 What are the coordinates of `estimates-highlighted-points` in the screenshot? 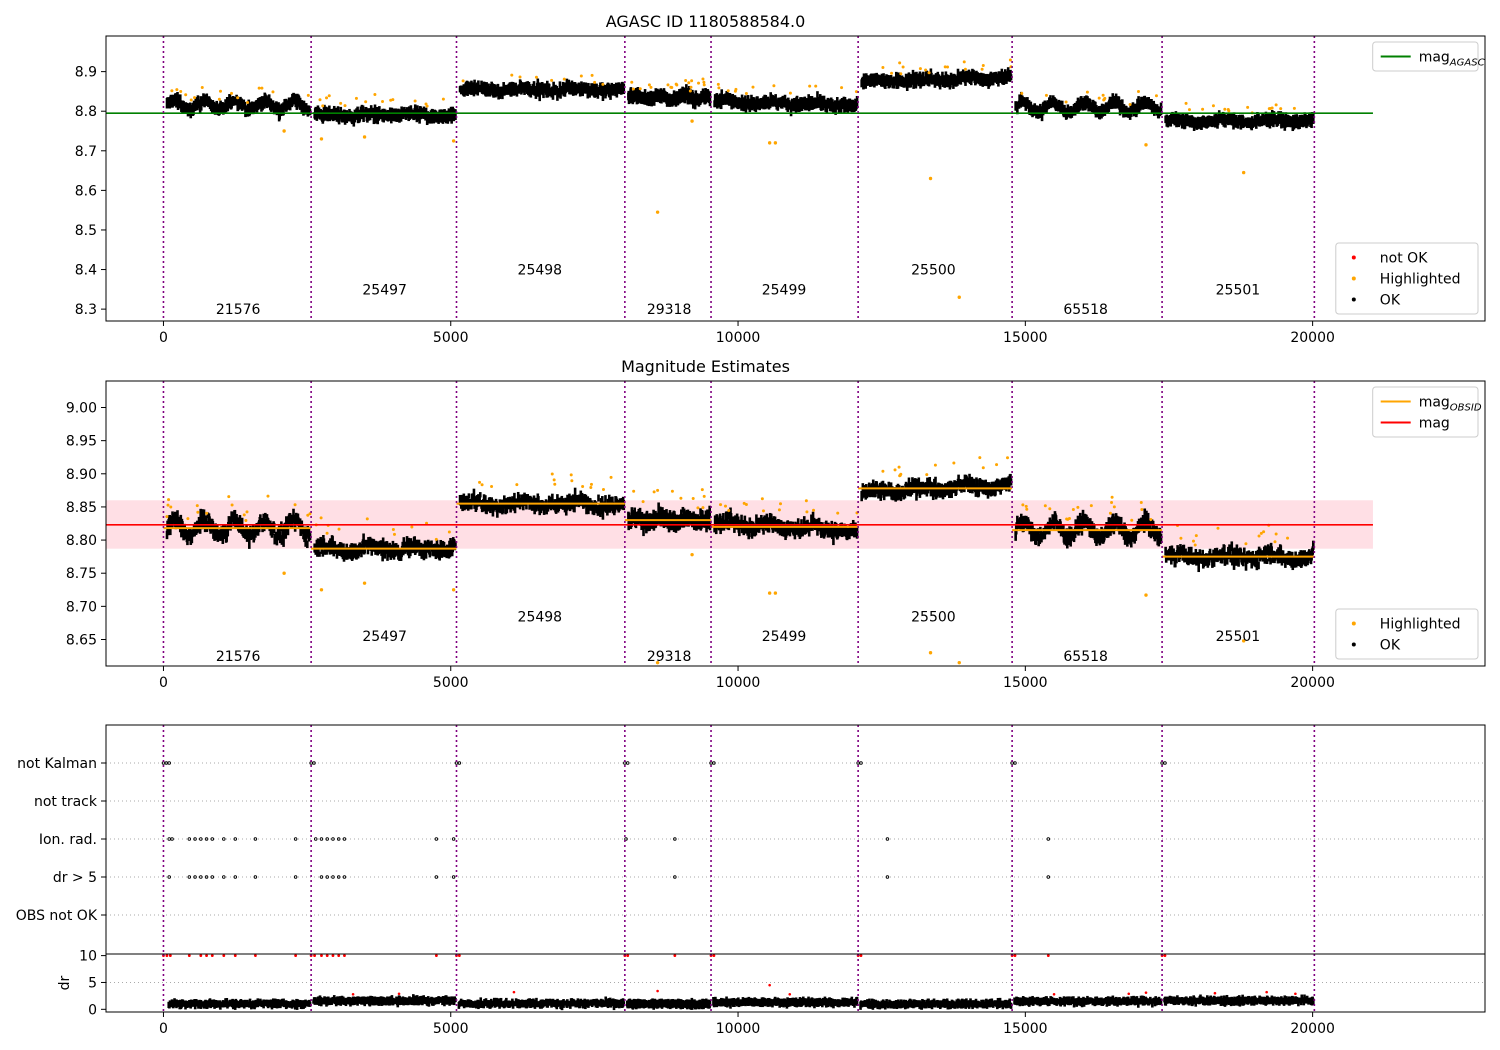 It's located at (727, 501).